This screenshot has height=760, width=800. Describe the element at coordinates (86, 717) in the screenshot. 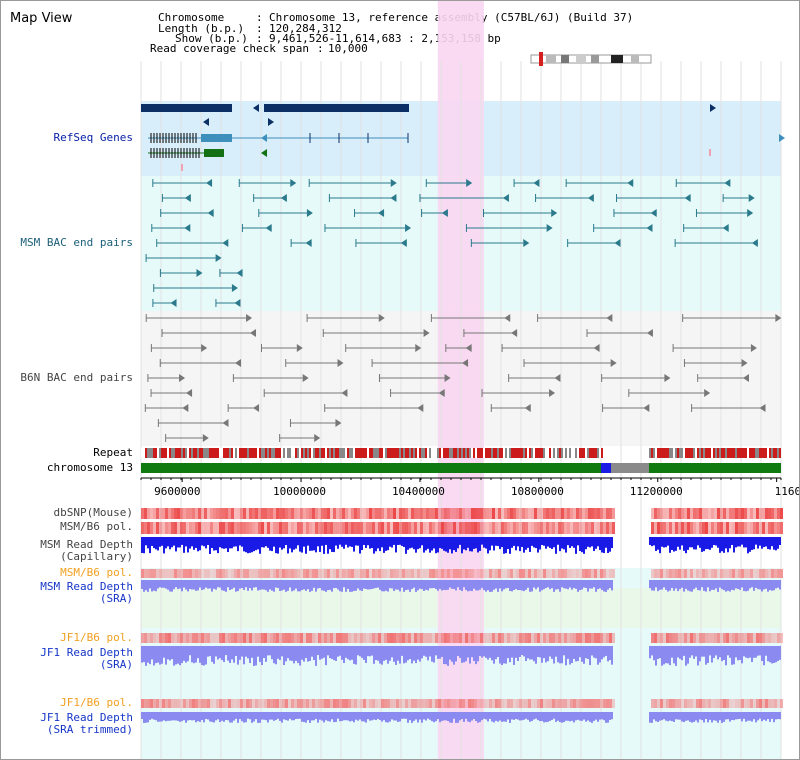

I see `track-label-jf1-depth-trimmed: JF1 Read Depth` at that location.